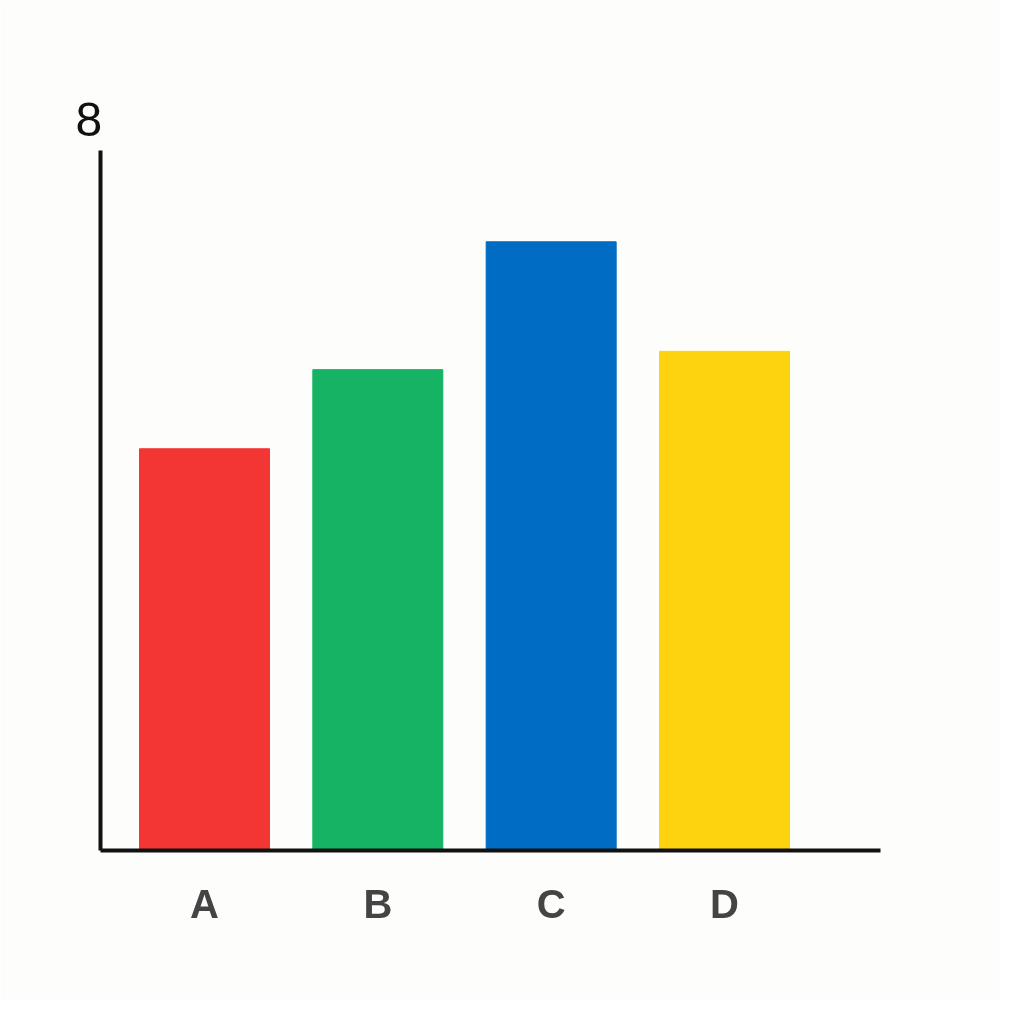 This screenshot has height=1024, width=1024. Describe the element at coordinates (204, 903) in the screenshot. I see `x-tick-label: A` at that location.